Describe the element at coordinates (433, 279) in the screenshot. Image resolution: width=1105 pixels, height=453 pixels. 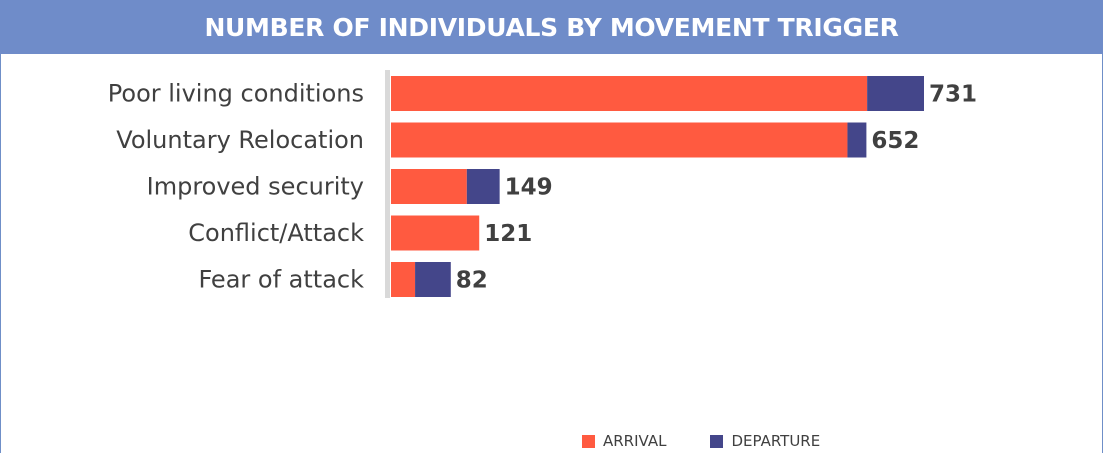
I see `bar-departure-fear-of-attack` at that location.